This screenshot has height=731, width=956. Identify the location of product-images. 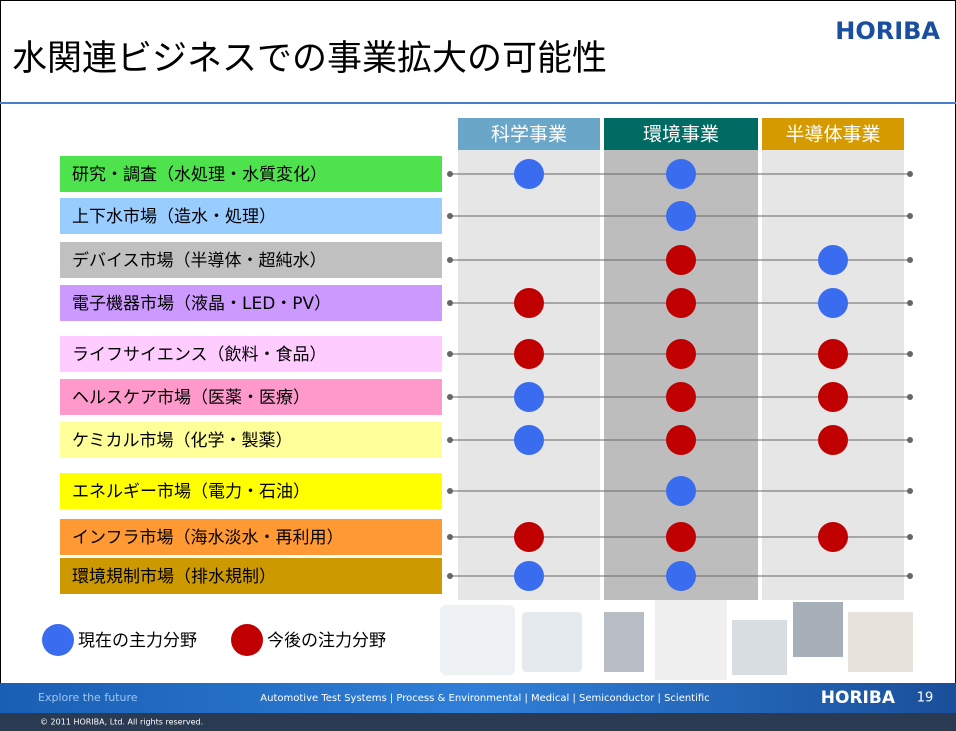
(676, 640).